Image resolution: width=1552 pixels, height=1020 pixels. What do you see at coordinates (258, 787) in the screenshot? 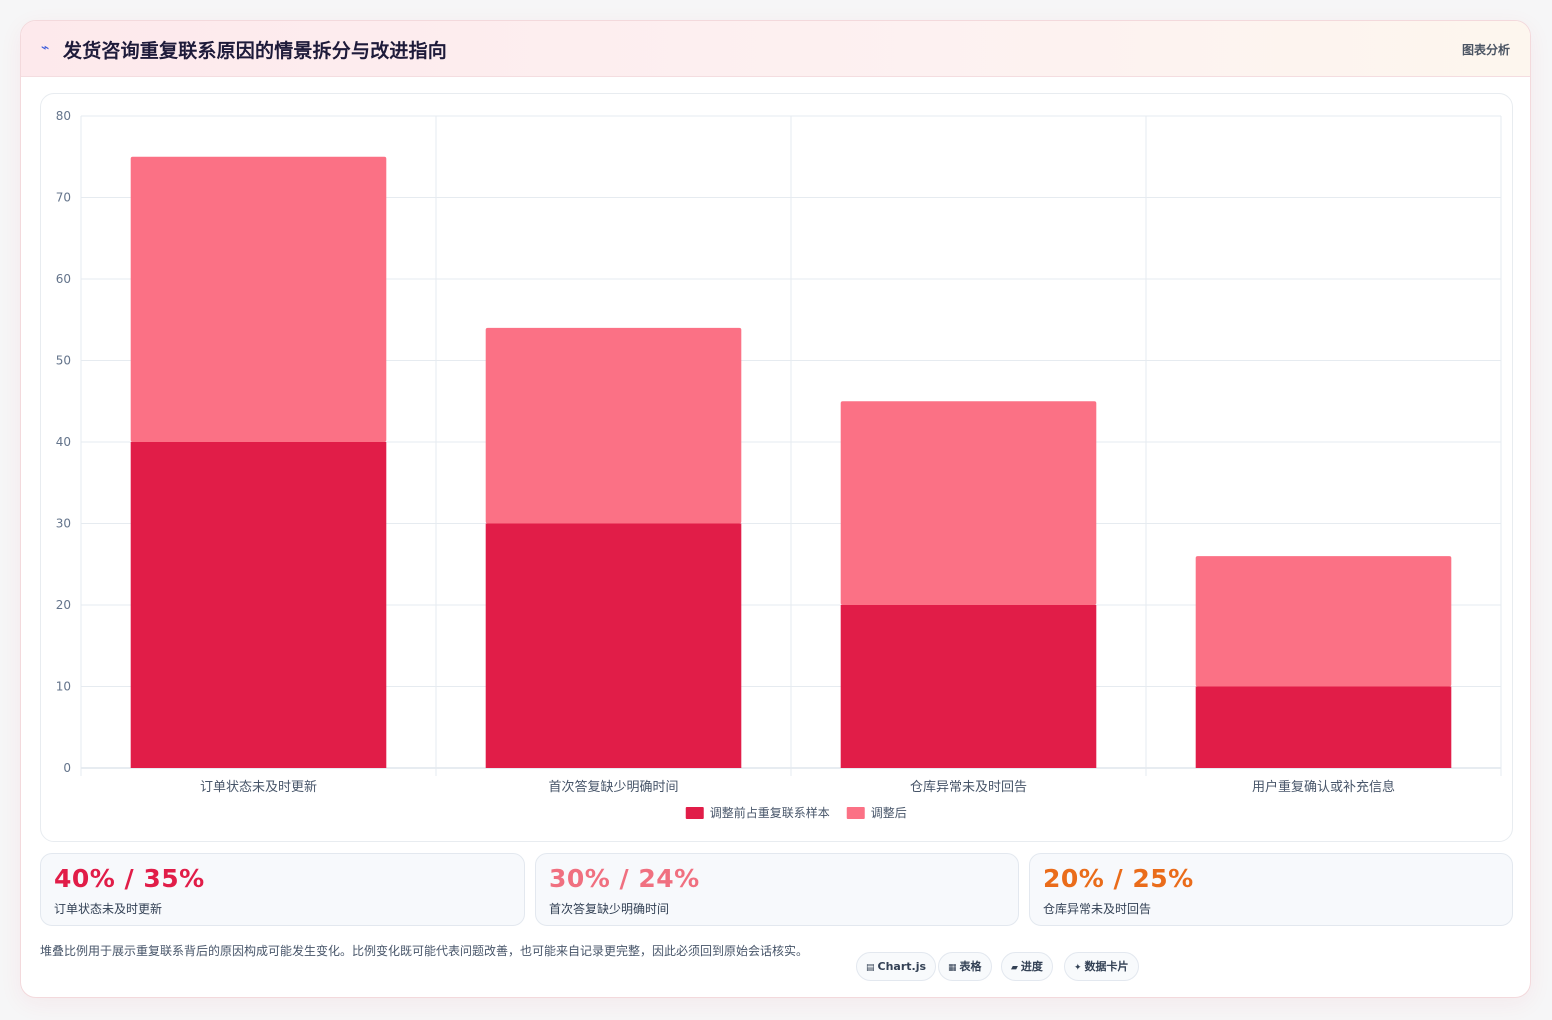
I see `x-tick-label: 订单状态未及时更新` at bounding box center [258, 787].